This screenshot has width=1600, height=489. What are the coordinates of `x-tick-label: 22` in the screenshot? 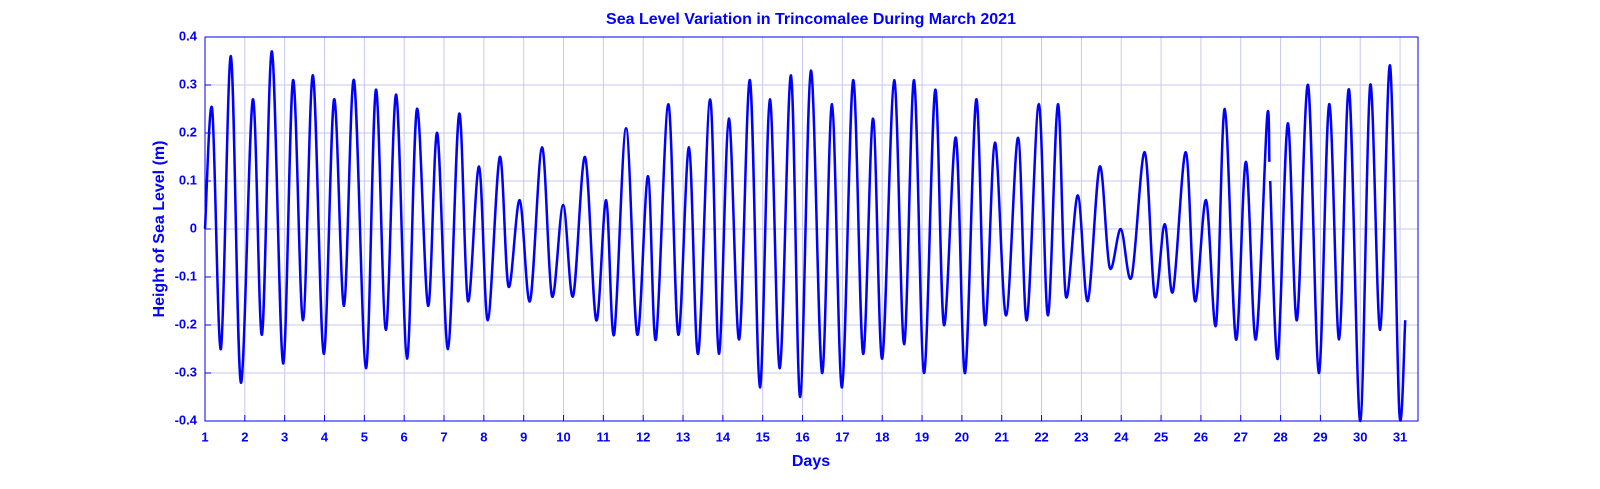 It's located at (1041, 436).